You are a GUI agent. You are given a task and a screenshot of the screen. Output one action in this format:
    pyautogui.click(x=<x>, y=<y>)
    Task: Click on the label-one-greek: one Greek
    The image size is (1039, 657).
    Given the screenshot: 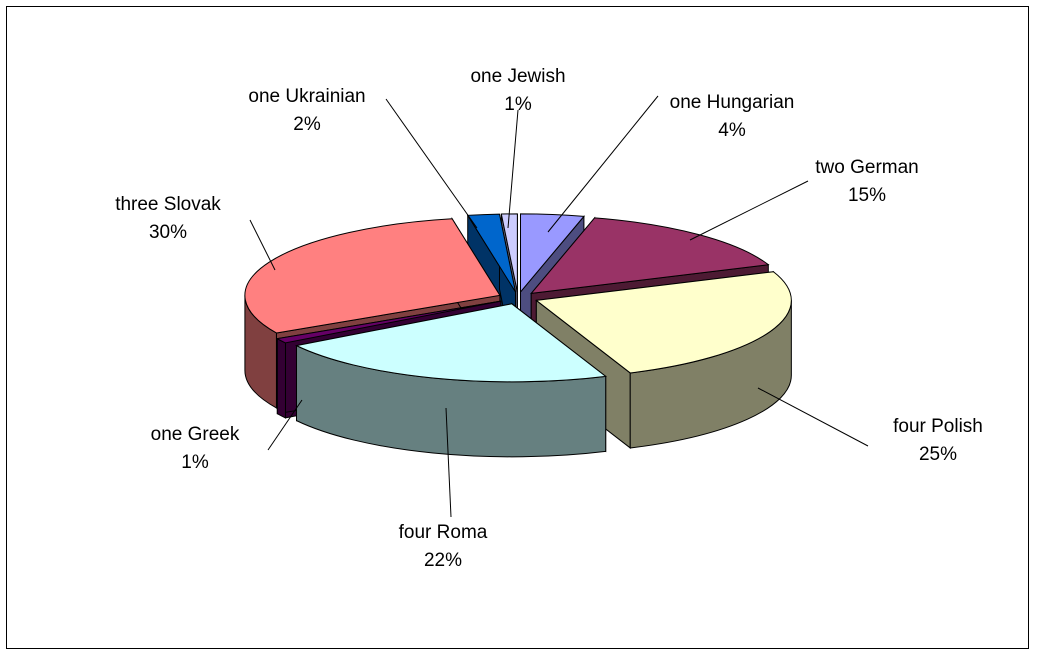 What is the action you would take?
    pyautogui.click(x=195, y=434)
    